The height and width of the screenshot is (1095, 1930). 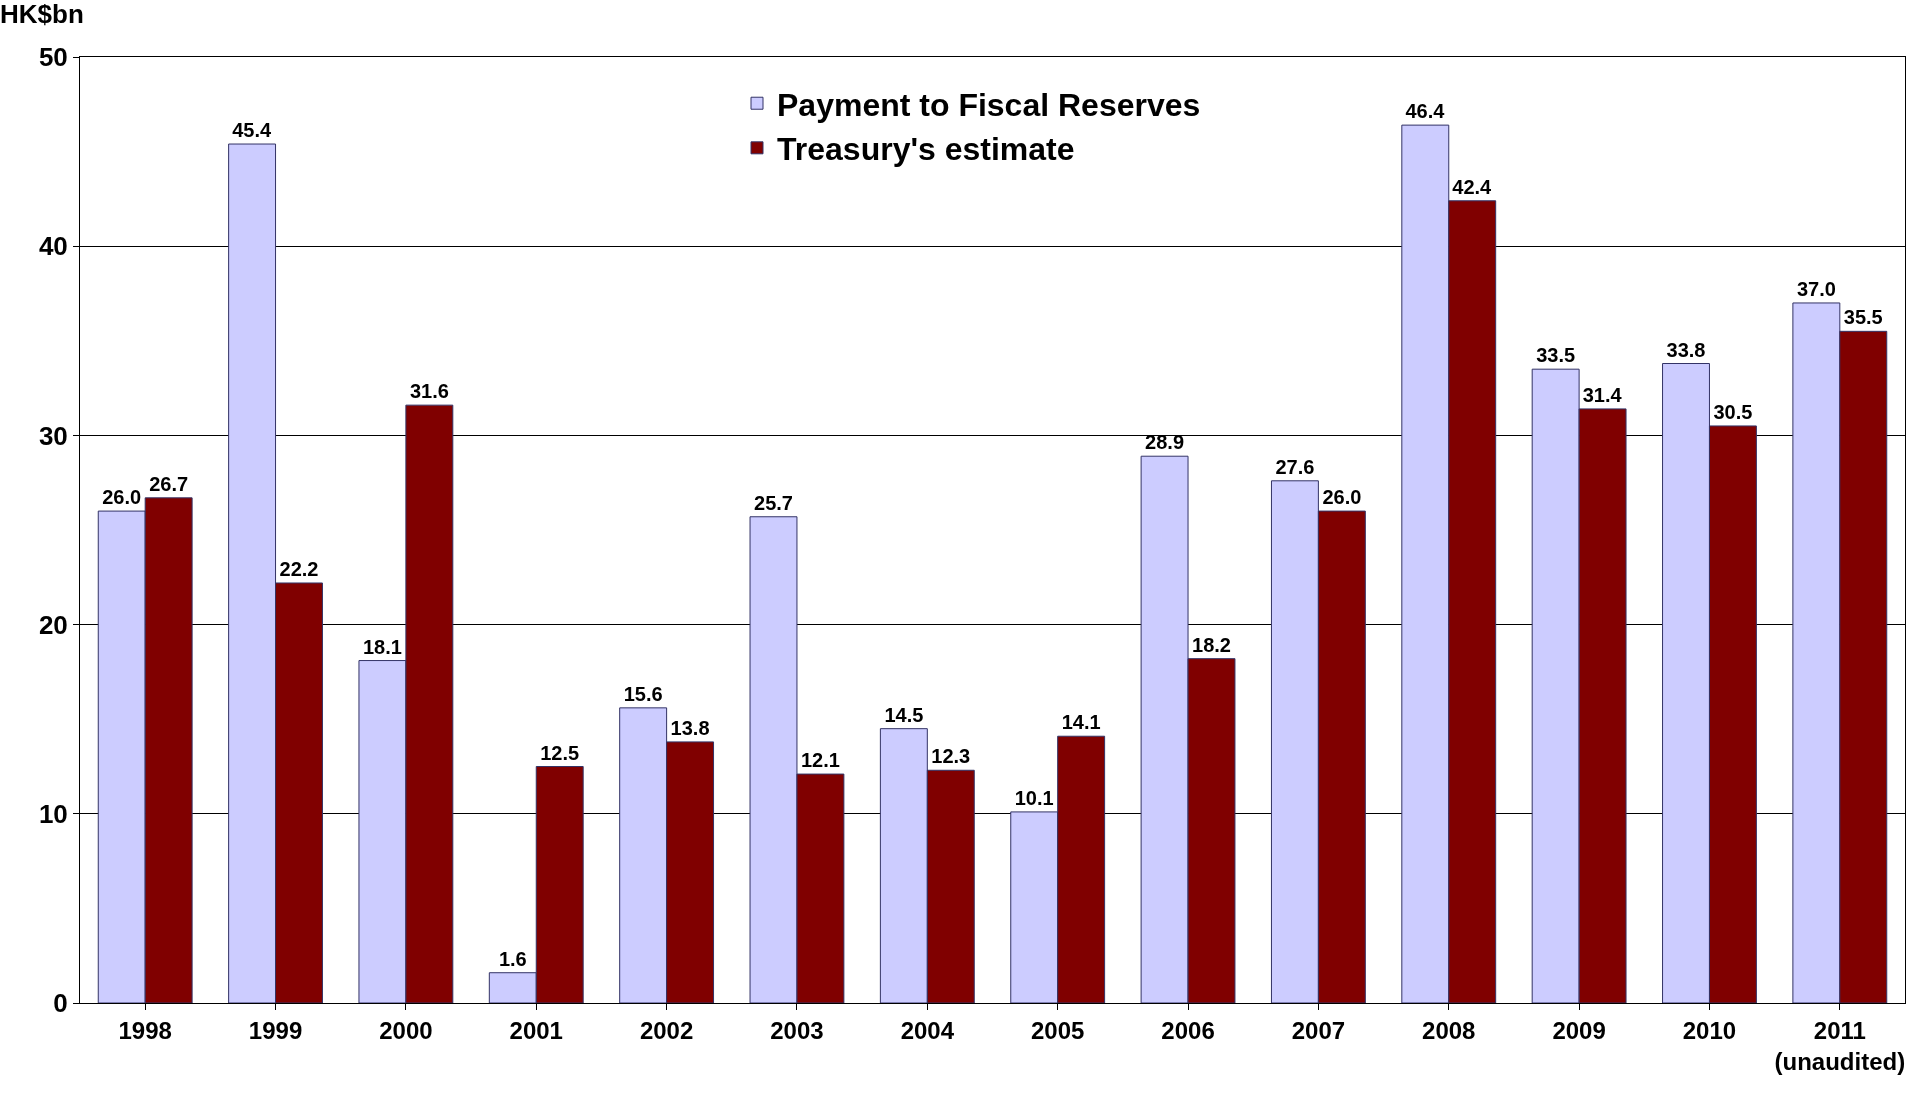 I want to click on data-label: 10.1, so click(x=1034, y=797).